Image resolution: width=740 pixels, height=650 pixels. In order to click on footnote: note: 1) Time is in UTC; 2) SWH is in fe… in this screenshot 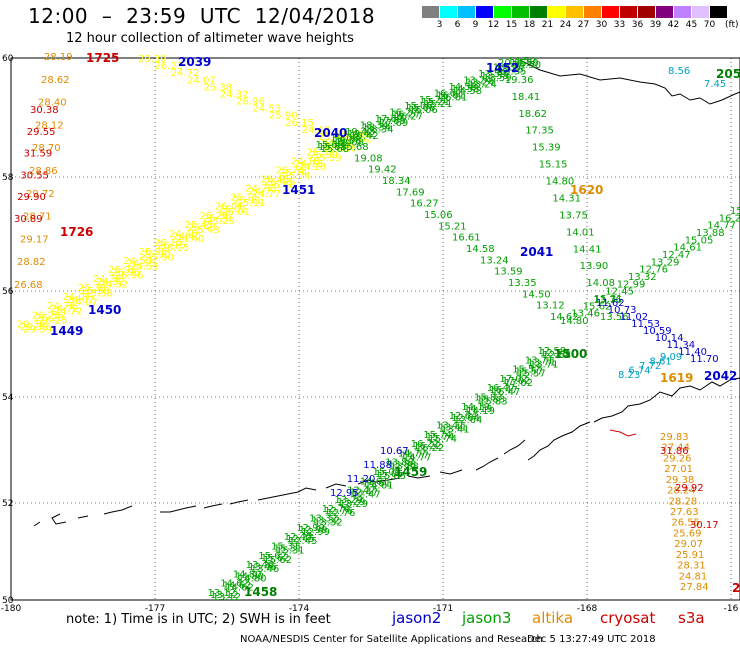, I will do `click(198, 619)`.